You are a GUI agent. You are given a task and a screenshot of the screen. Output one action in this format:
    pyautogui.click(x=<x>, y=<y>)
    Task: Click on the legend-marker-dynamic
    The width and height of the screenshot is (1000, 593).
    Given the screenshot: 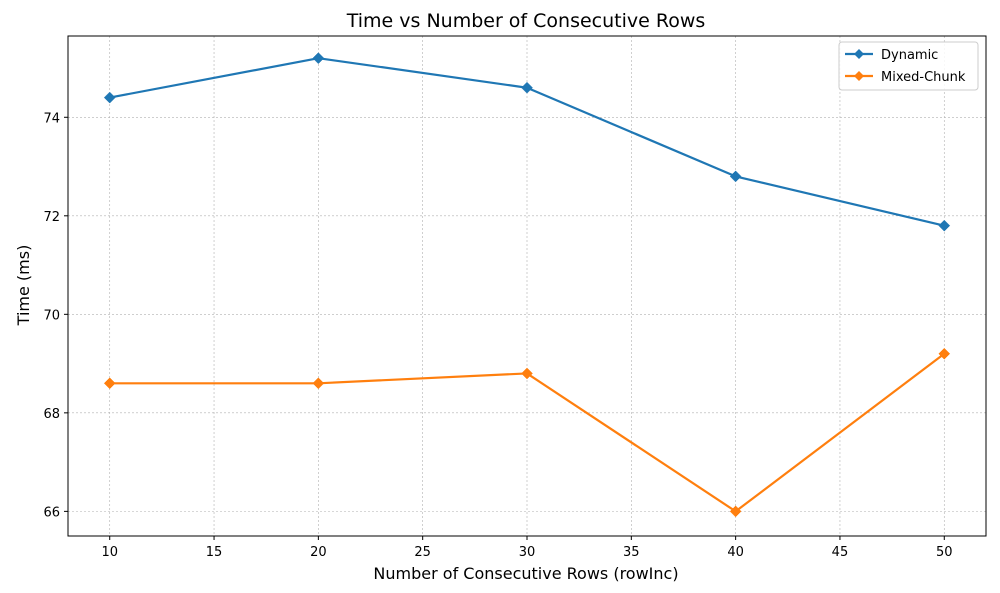 What is the action you would take?
    pyautogui.click(x=859, y=54)
    